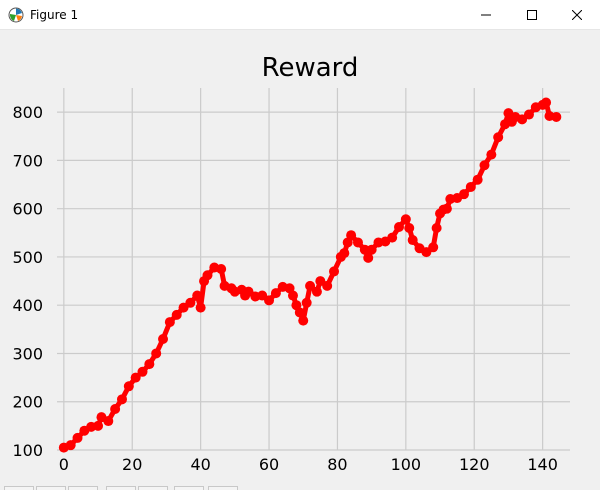  What do you see at coordinates (27, 257) in the screenshot?
I see `y-tick-label: 500` at bounding box center [27, 257].